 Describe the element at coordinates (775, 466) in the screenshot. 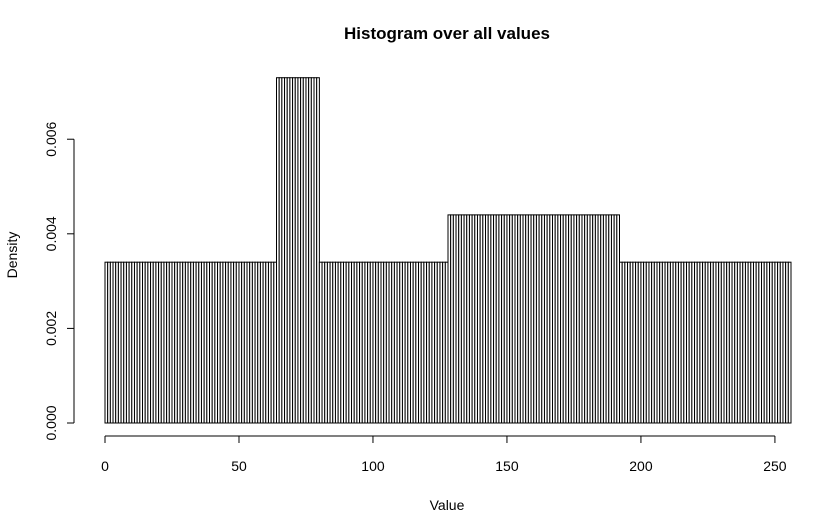

I see `x-tick-label: 250` at that location.